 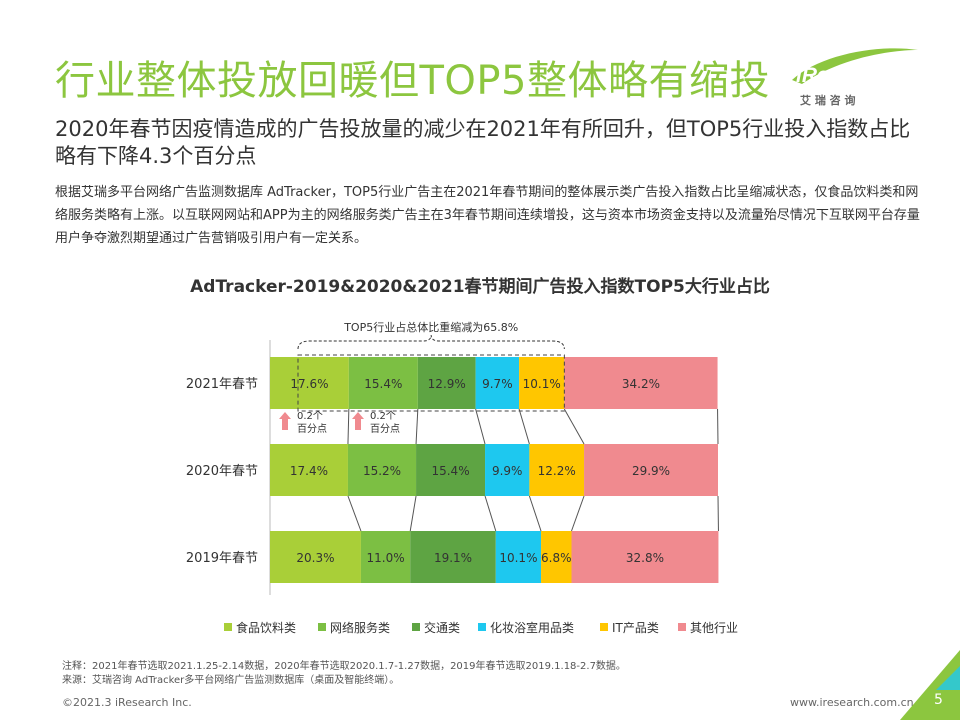 I want to click on copyright: ©2021.3 iResearch Inc., so click(x=127, y=702).